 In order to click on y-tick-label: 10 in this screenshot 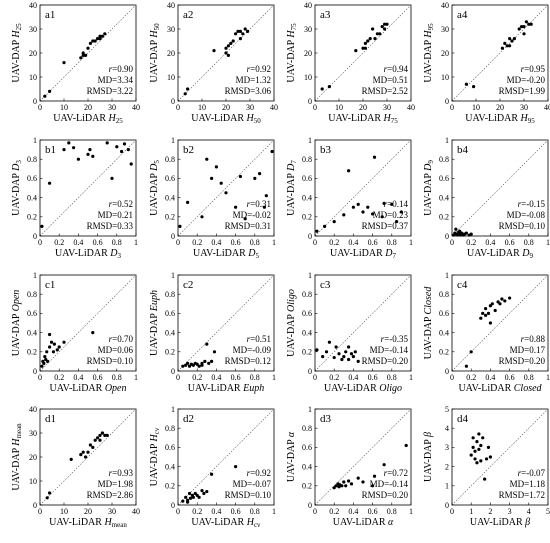, I will do `click(33, 77)`.